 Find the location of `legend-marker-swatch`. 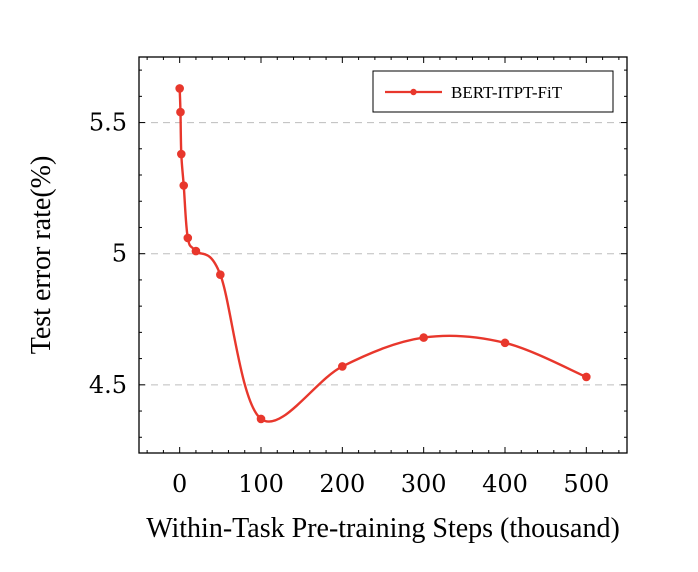

legend-marker-swatch is located at coordinates (413, 92).